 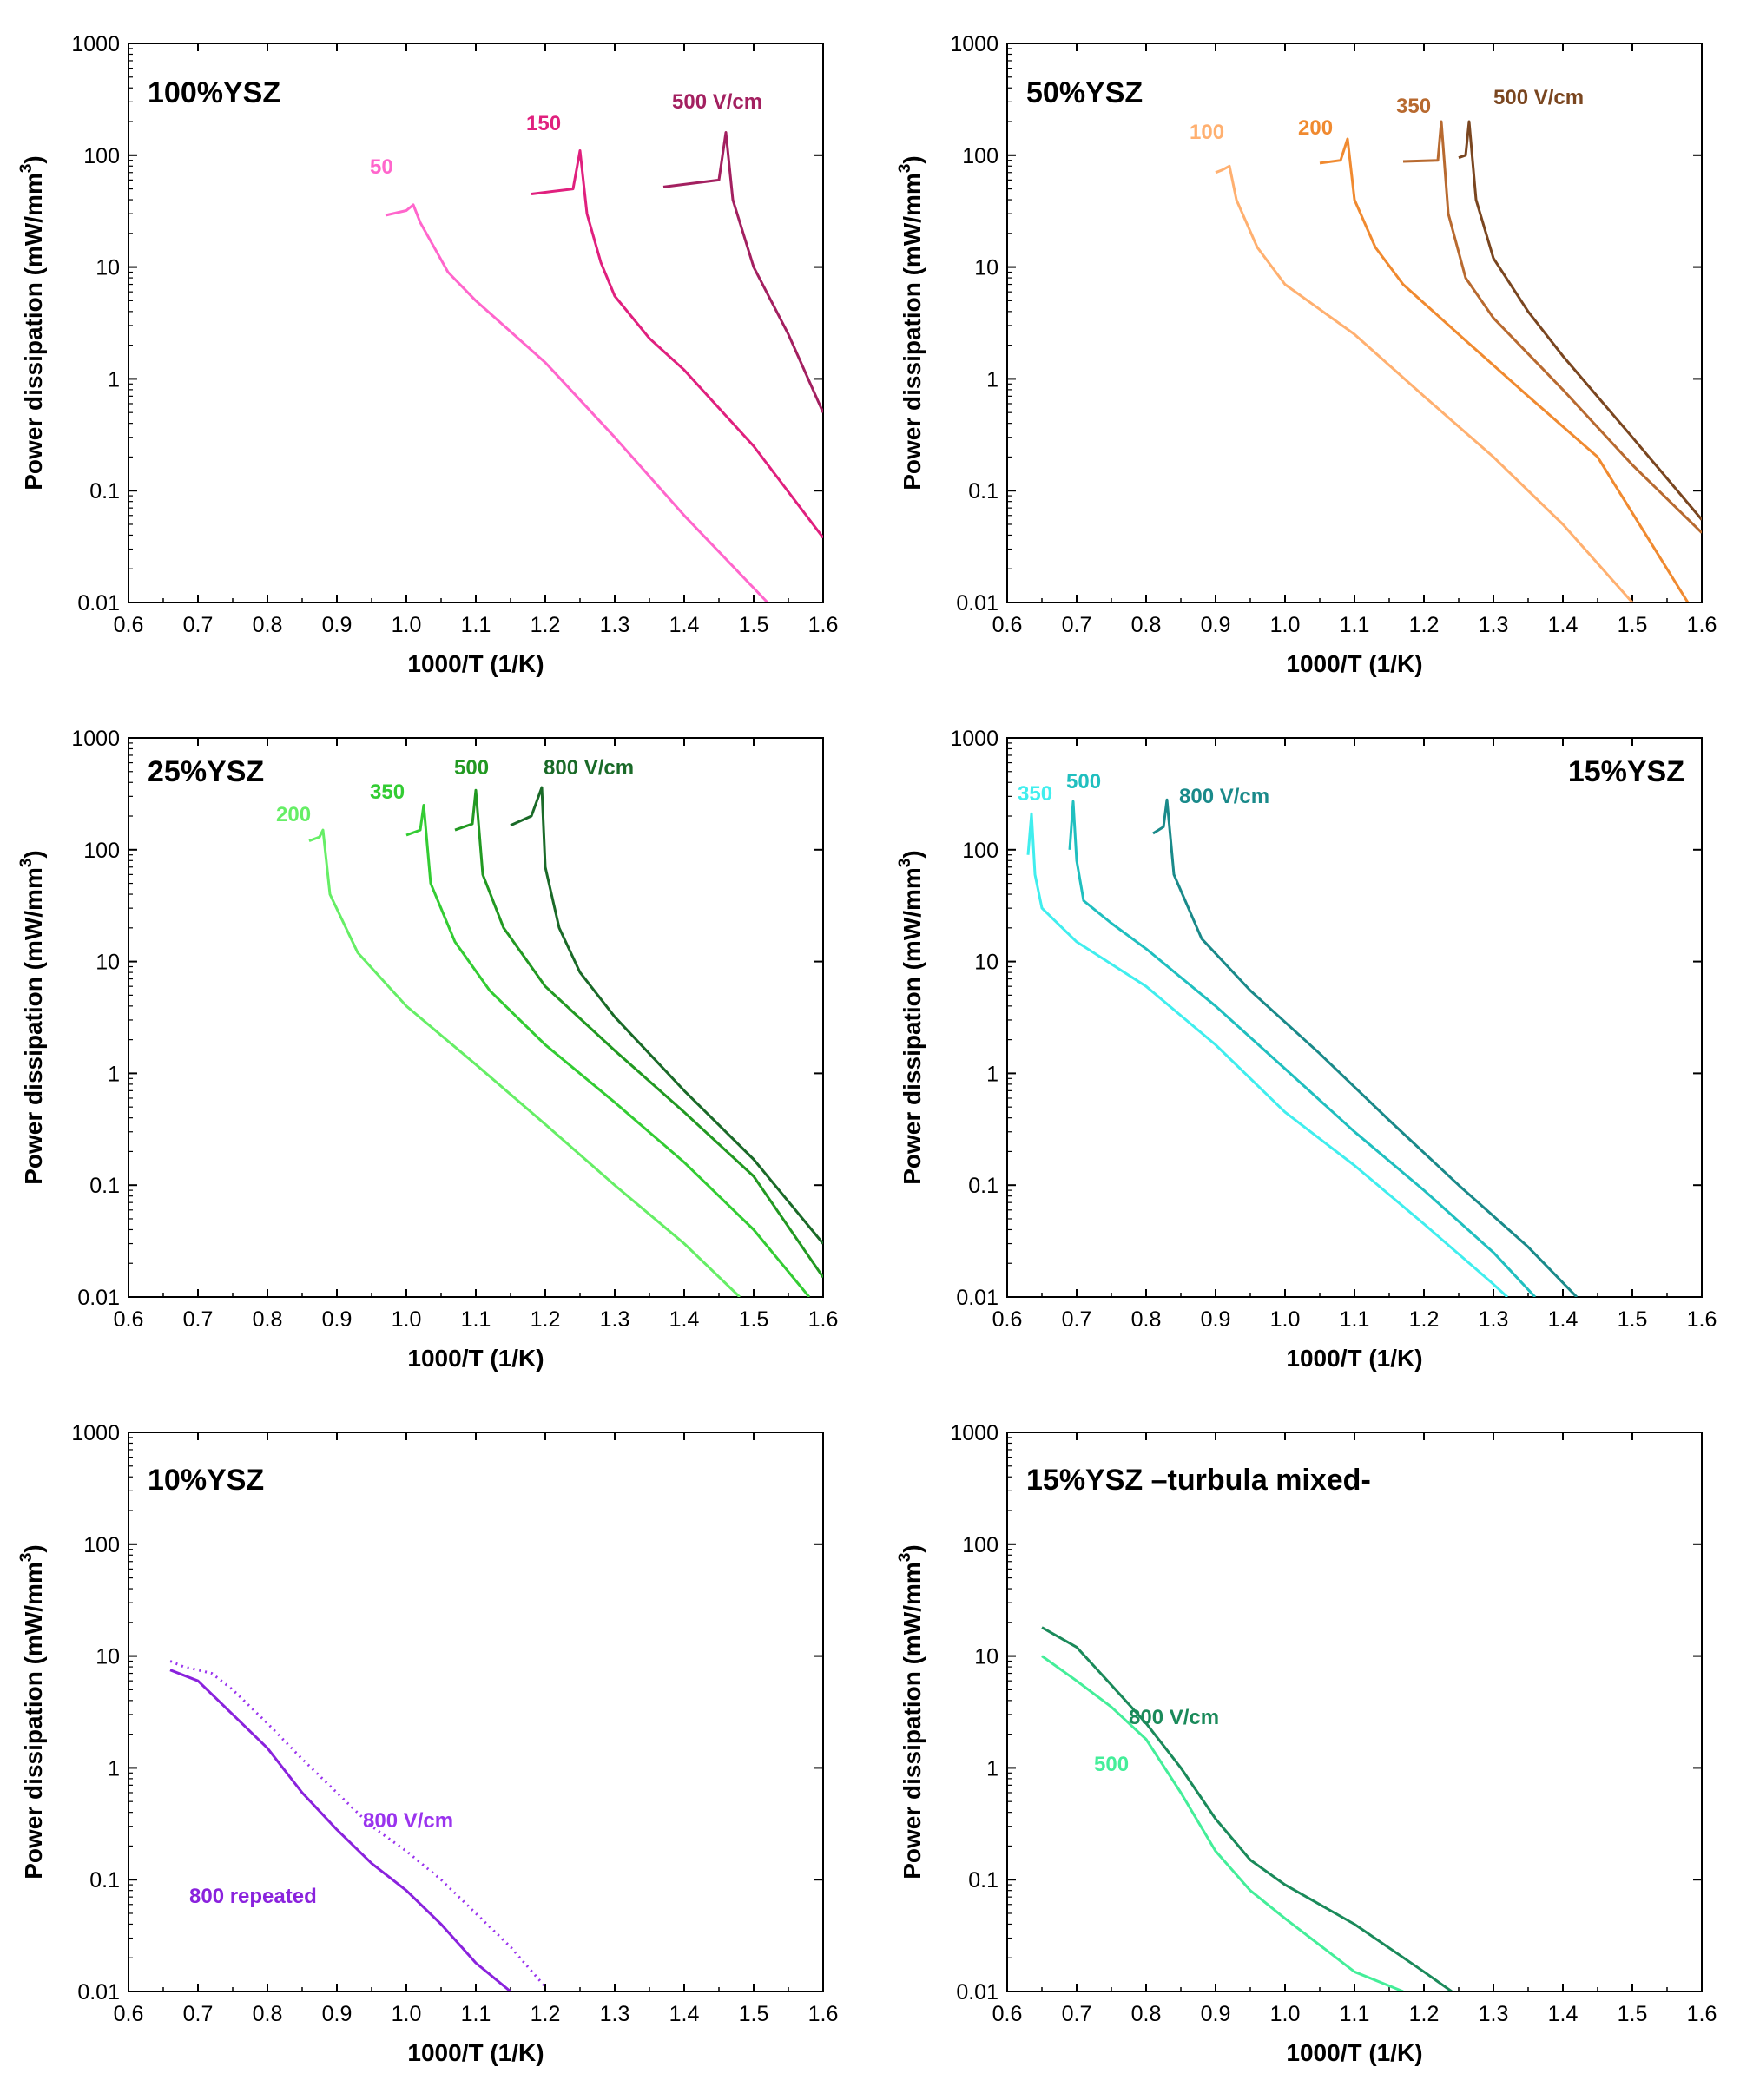 I want to click on series-label-2: 150, so click(x=543, y=123).